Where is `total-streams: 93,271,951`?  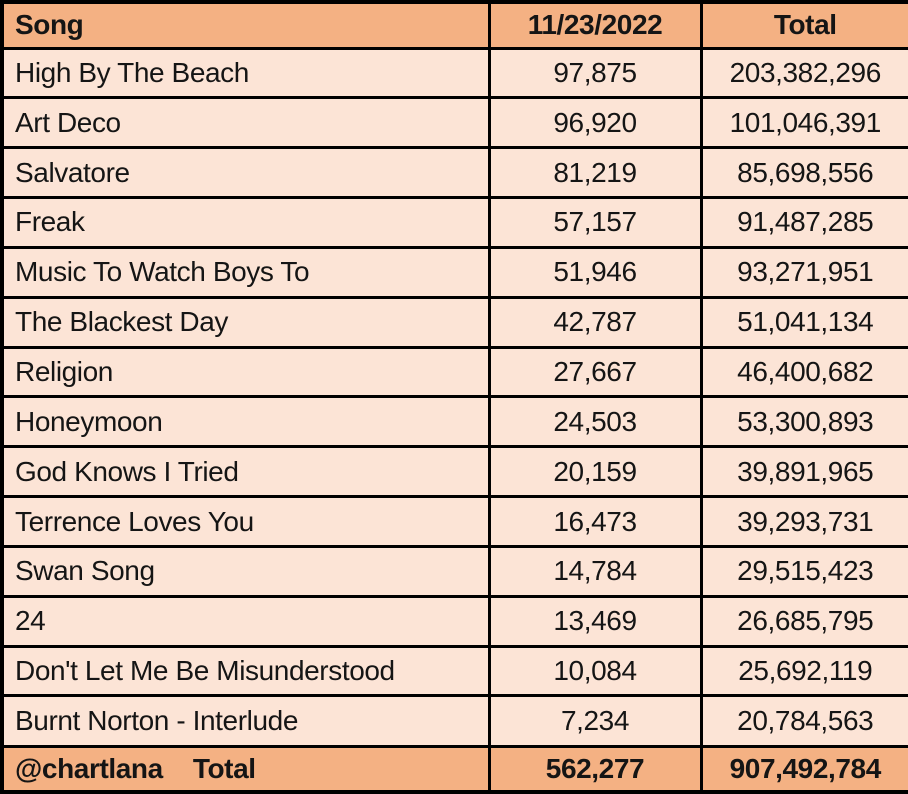
total-streams: 93,271,951 is located at coordinates (803, 272).